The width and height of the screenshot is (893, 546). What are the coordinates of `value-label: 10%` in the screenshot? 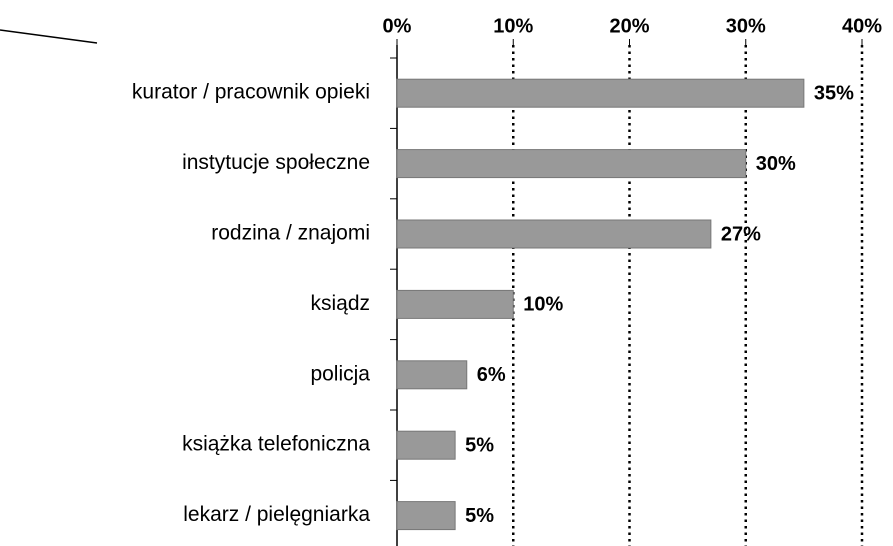 It's located at (543, 305).